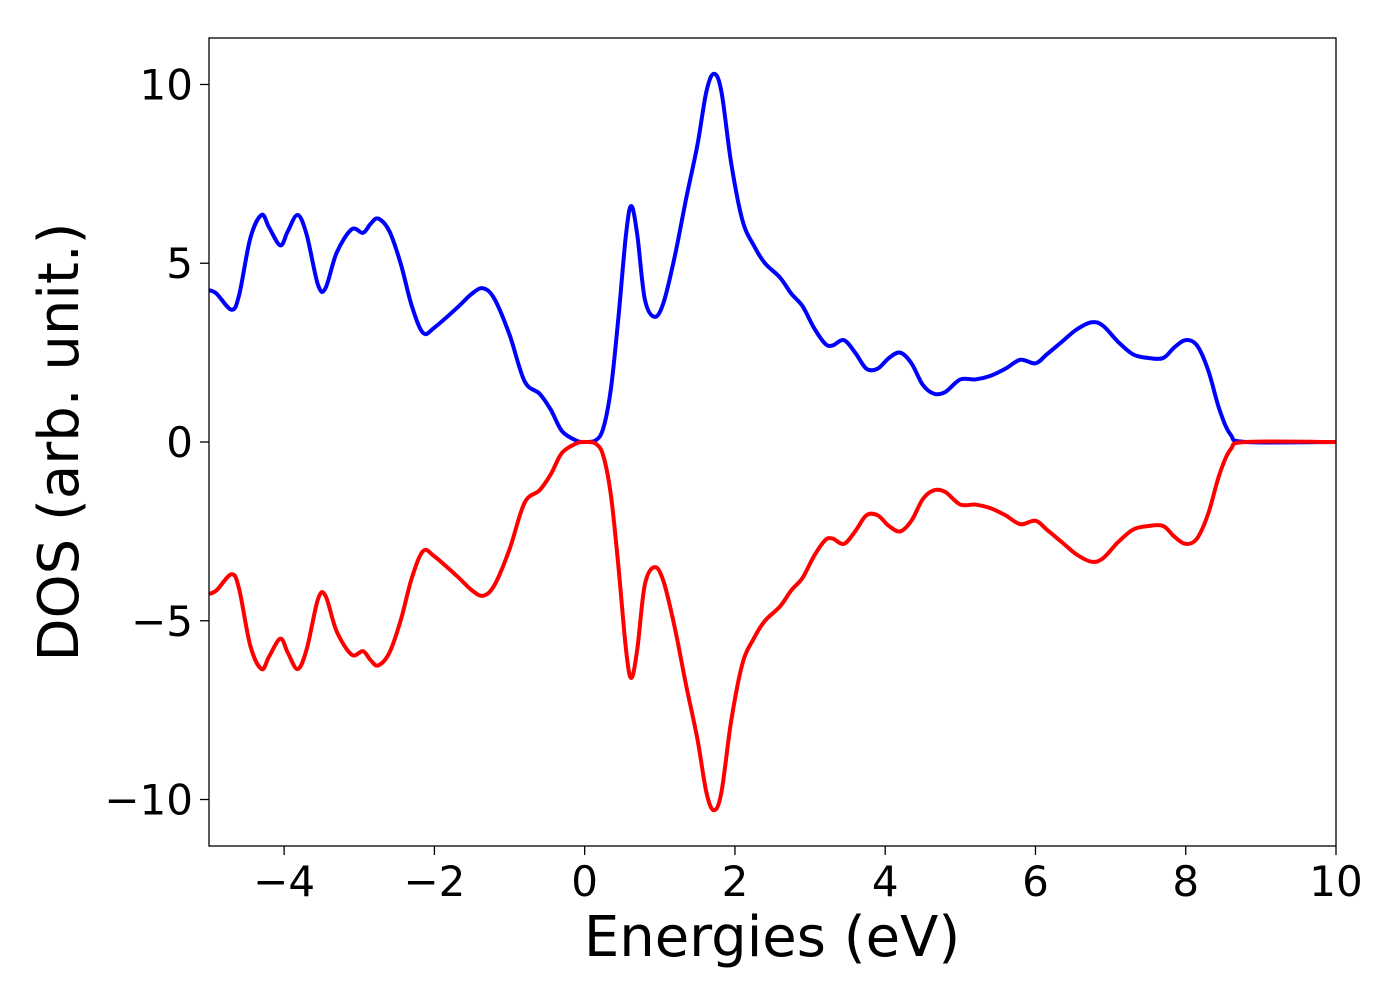  What do you see at coordinates (284, 881) in the screenshot?
I see `x-tick-label: −4` at bounding box center [284, 881].